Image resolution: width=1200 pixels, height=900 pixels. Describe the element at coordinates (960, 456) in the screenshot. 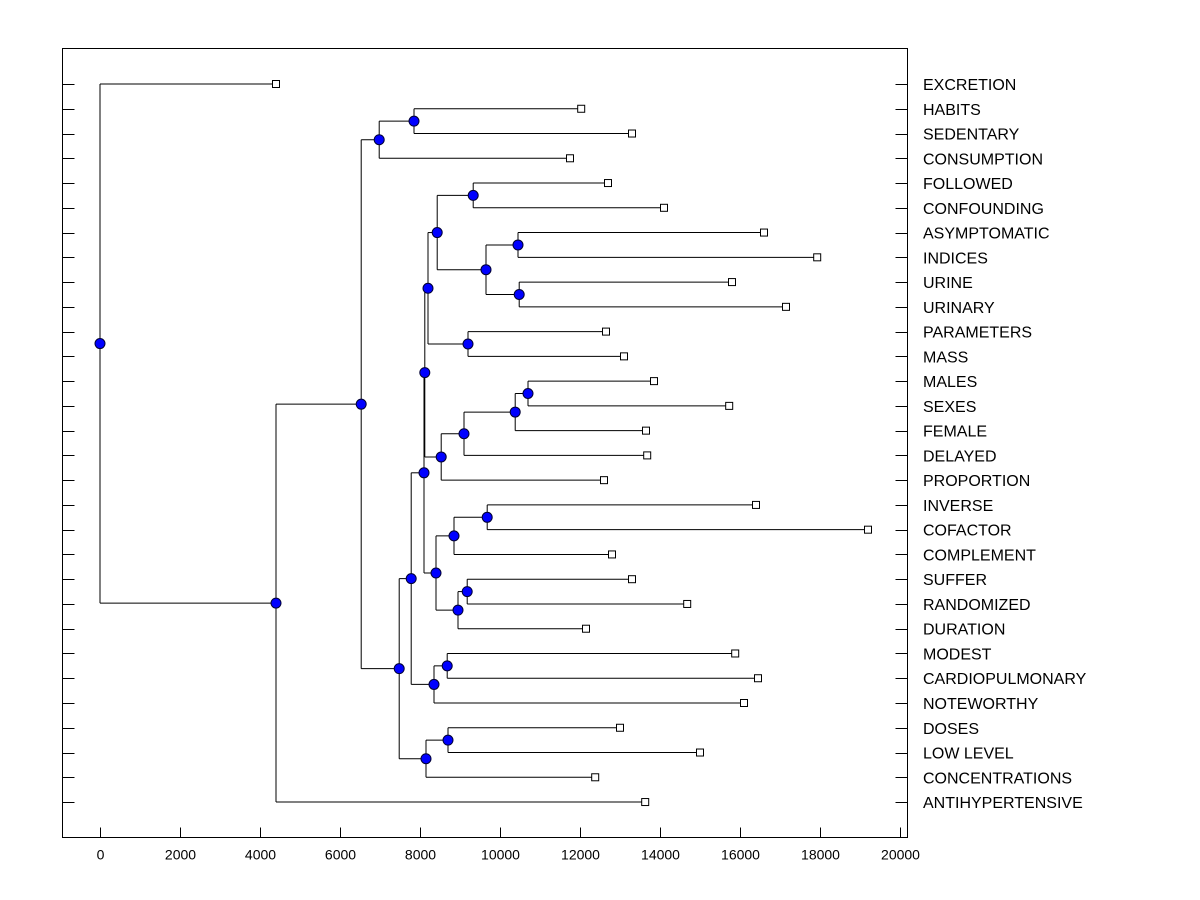

I see `leaf-label: DELAYED` at that location.